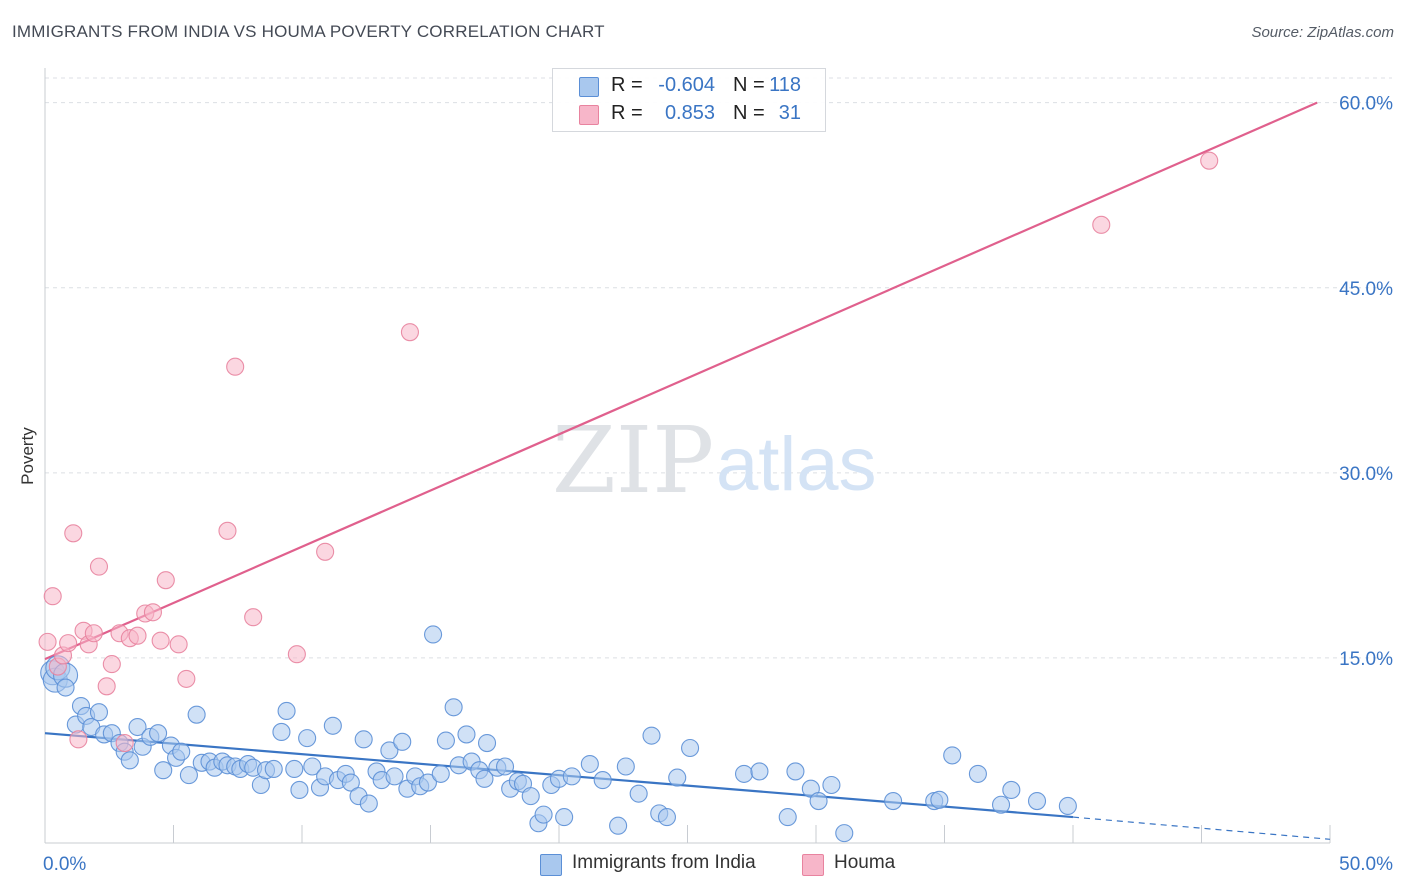 The image size is (1406, 892). I want to click on series-legend: Immigrants from India Houma, so click(703, 865).